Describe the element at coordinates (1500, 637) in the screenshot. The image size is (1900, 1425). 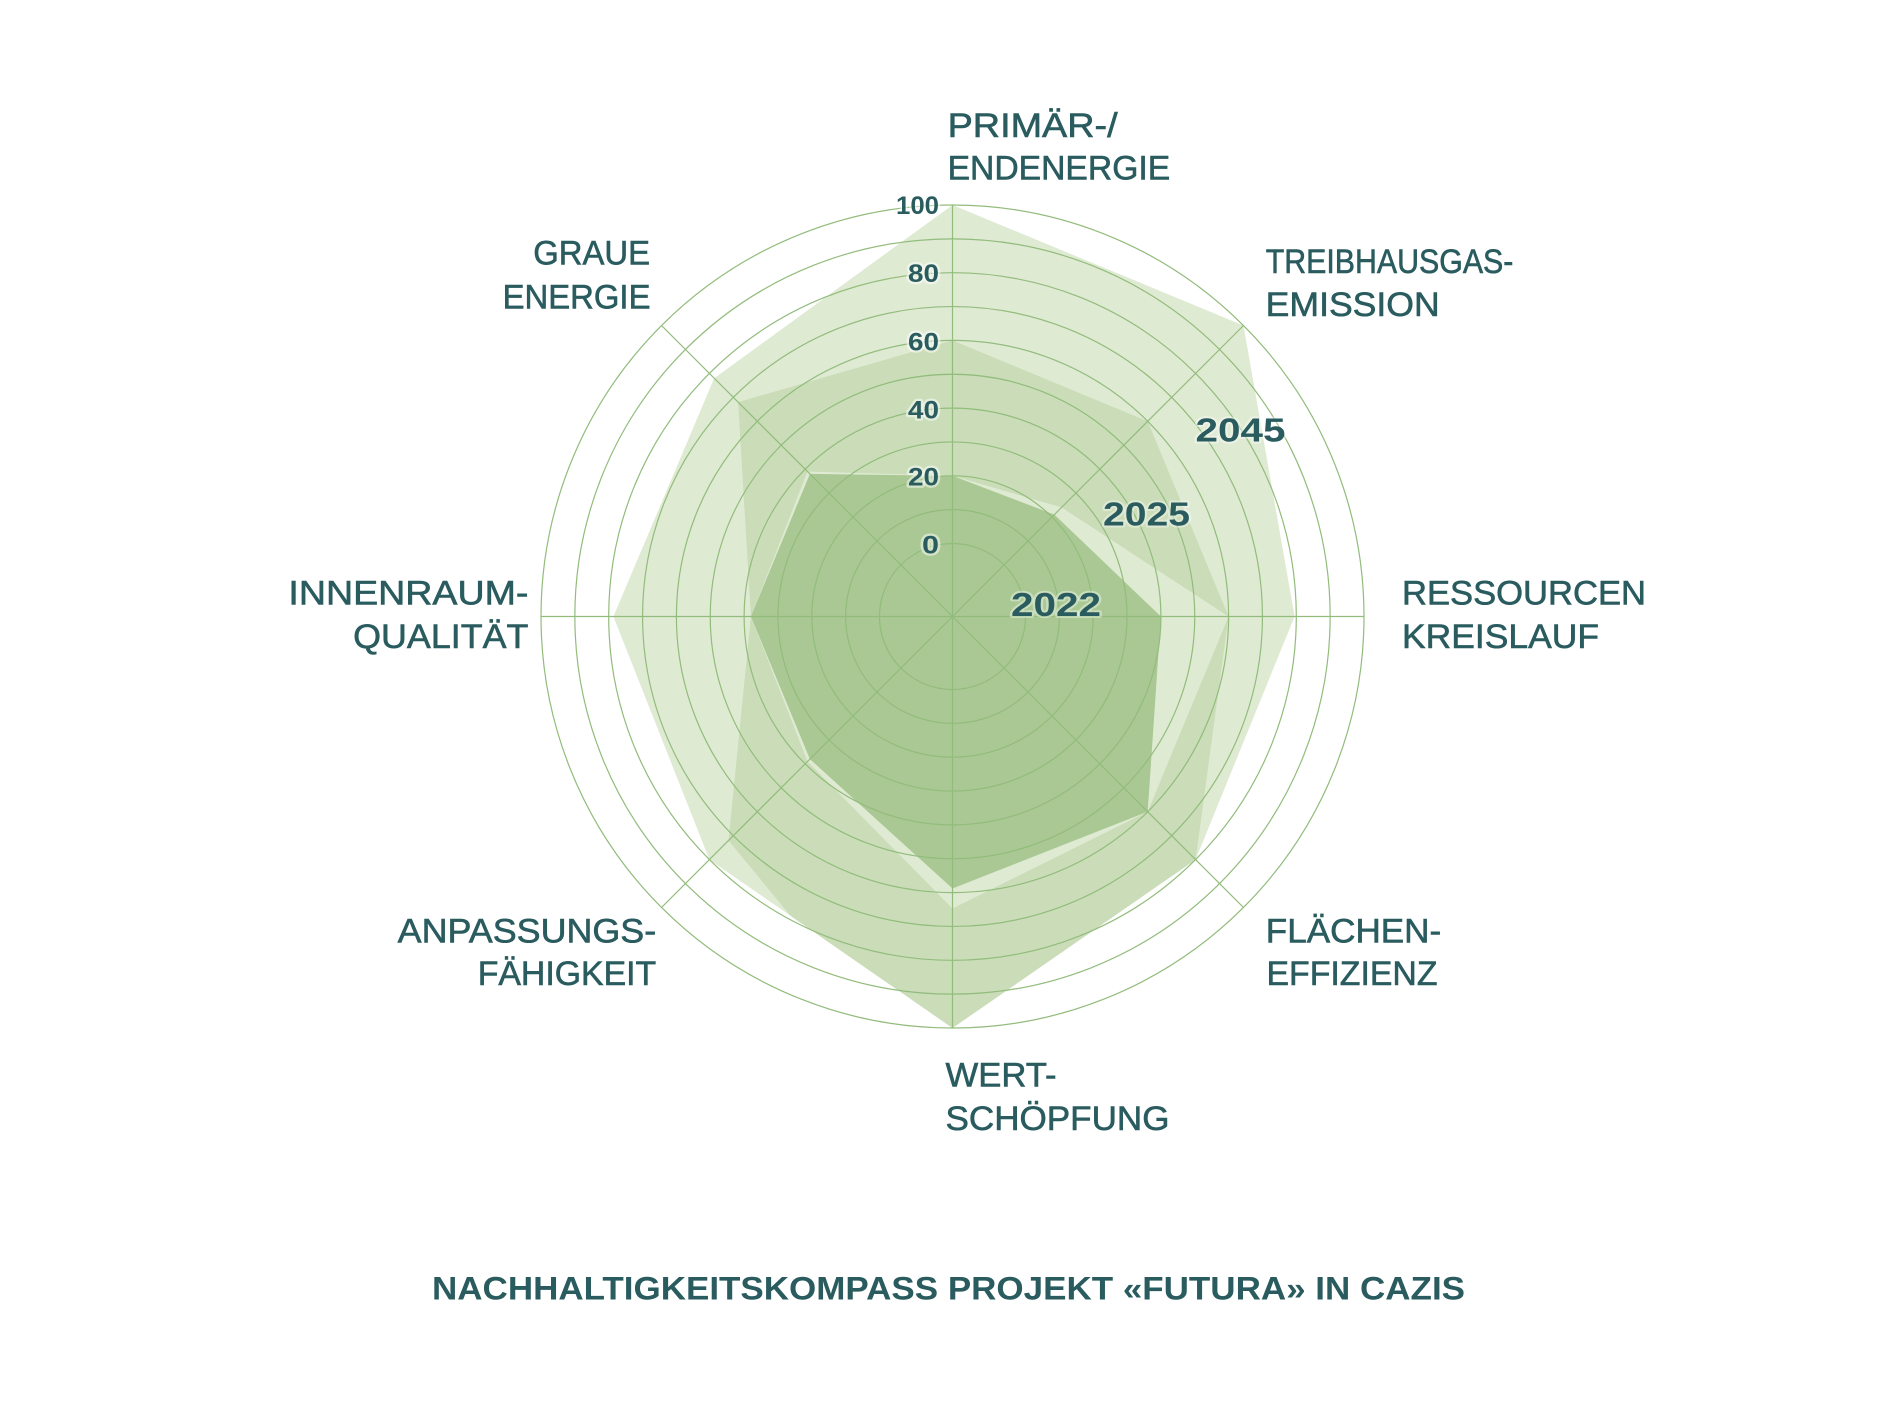
I see `svg-text: KREISLAUF` at that location.